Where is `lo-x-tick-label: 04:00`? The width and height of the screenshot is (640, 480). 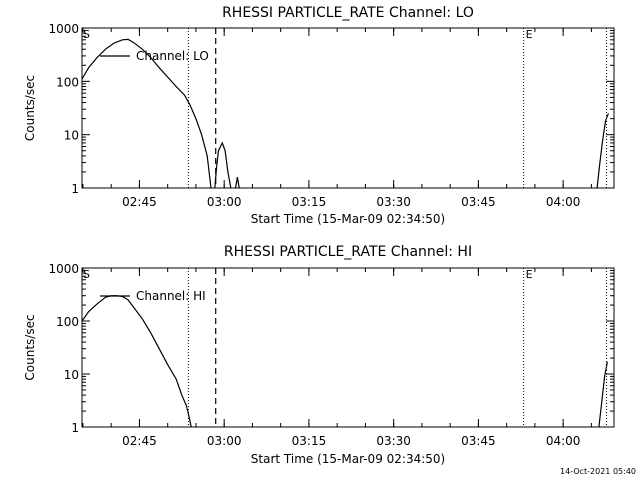 lo-x-tick-label: 04:00 is located at coordinates (563, 202).